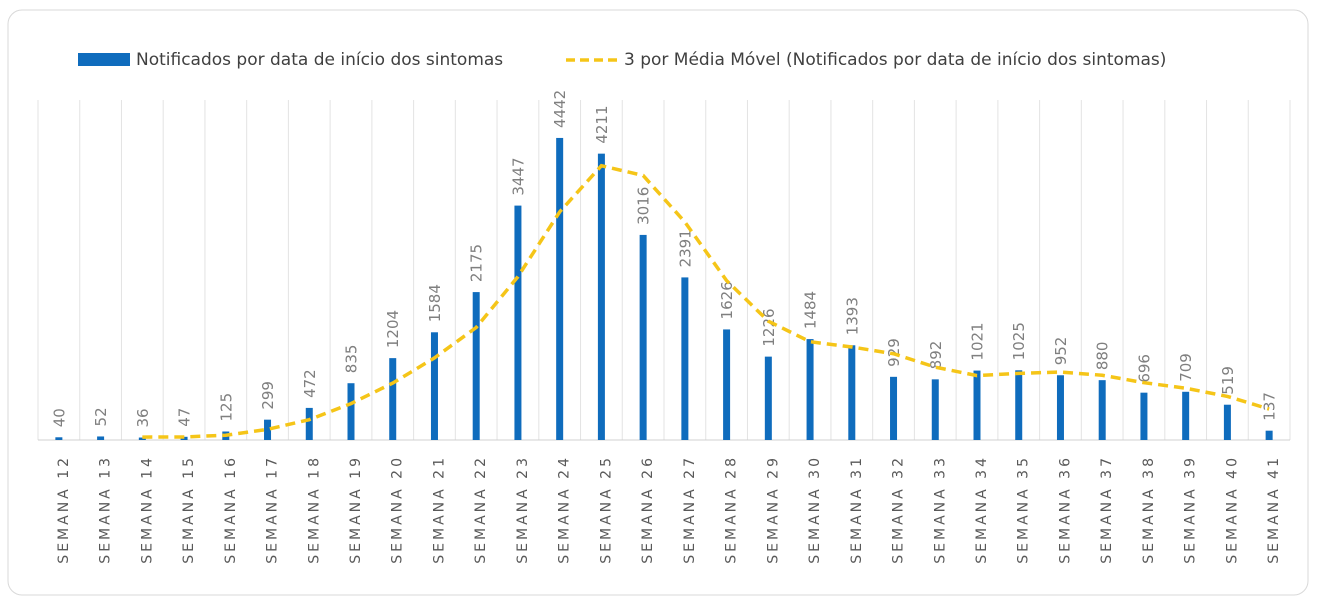 The height and width of the screenshot is (599, 1318). What do you see at coordinates (899, 509) in the screenshot?
I see `x-tick-label: SEMANA 32` at bounding box center [899, 509].